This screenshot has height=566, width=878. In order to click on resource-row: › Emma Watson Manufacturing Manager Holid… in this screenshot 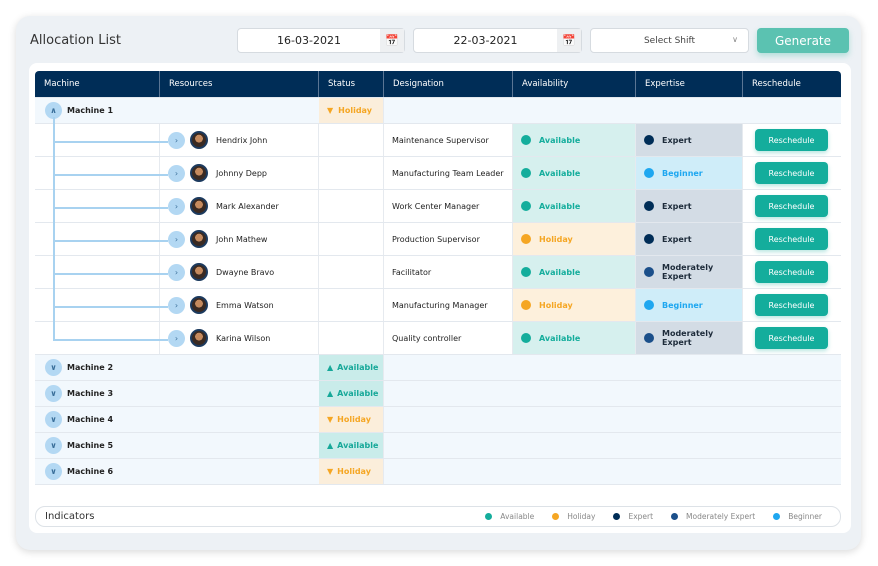, I will do `click(438, 305)`.